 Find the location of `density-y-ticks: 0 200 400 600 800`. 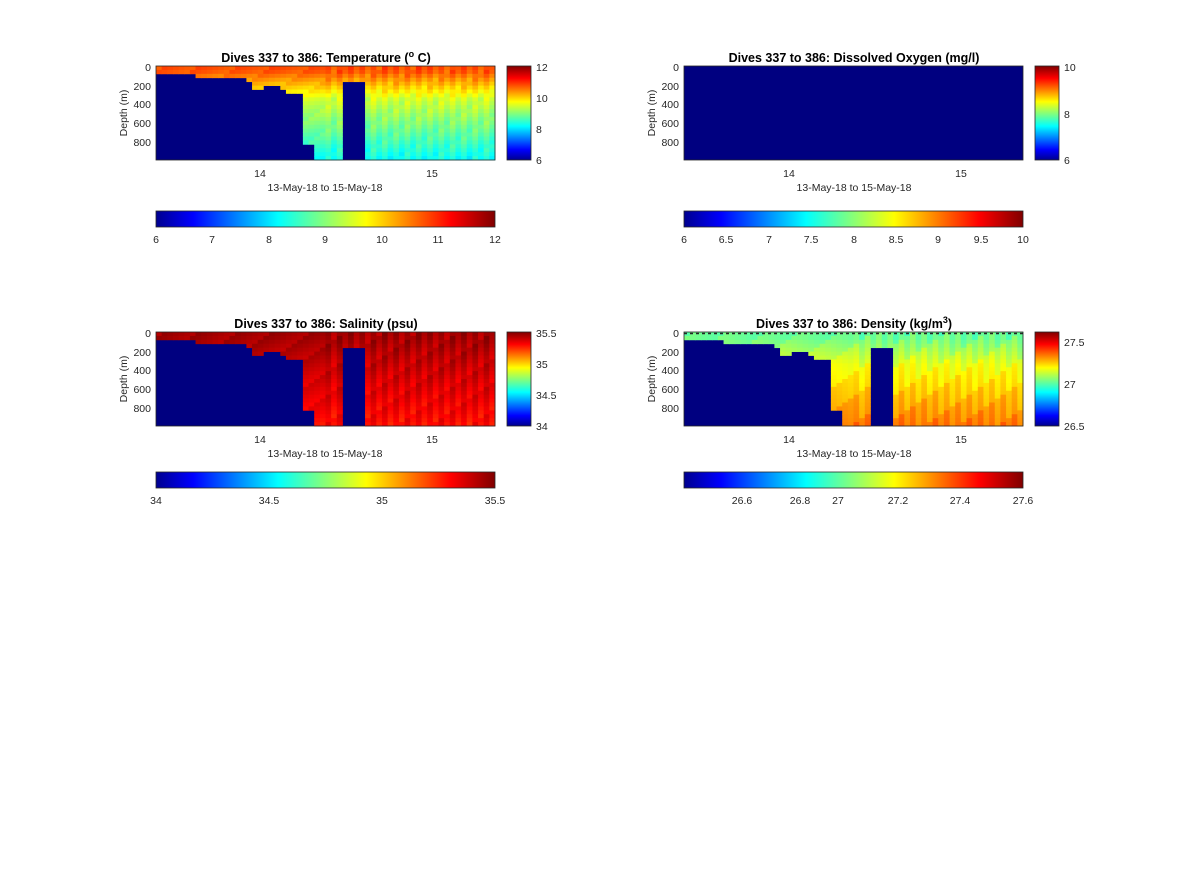

density-y-ticks: 0 200 400 600 800 is located at coordinates (670, 371).